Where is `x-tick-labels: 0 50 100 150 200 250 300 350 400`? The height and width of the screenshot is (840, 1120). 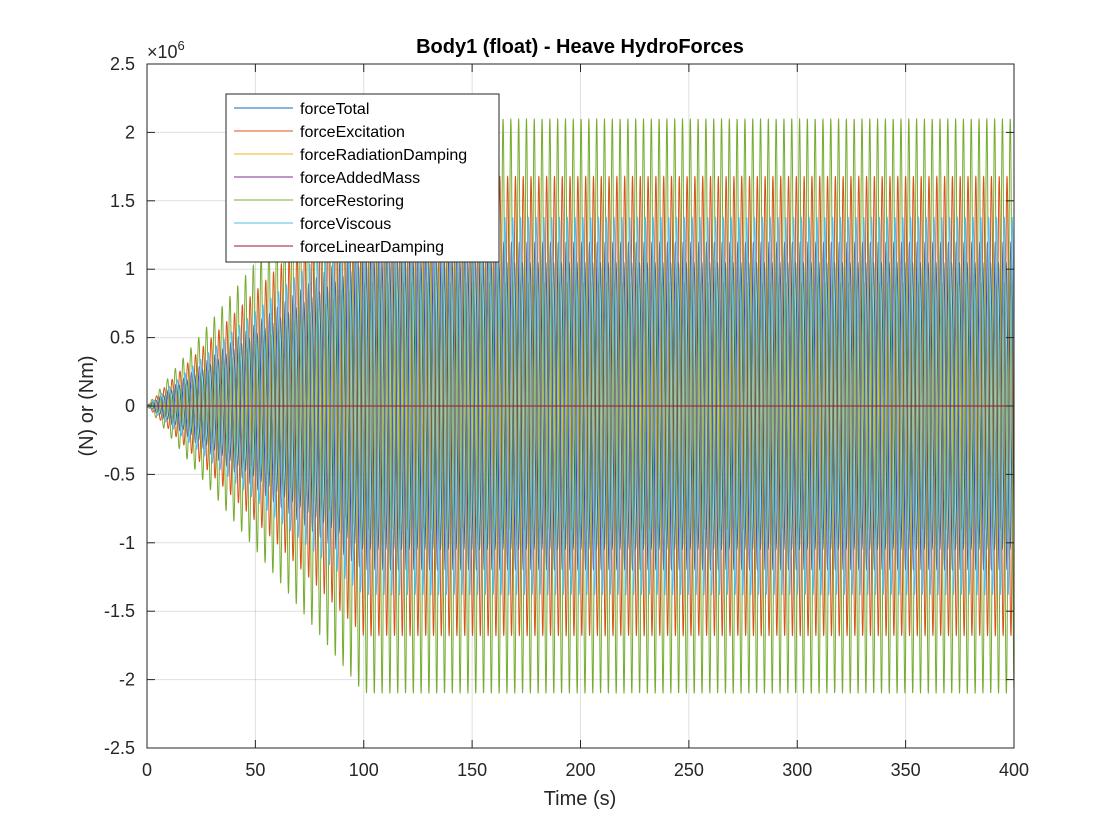
x-tick-labels: 0 50 100 150 200 250 300 350 400 is located at coordinates (585, 770).